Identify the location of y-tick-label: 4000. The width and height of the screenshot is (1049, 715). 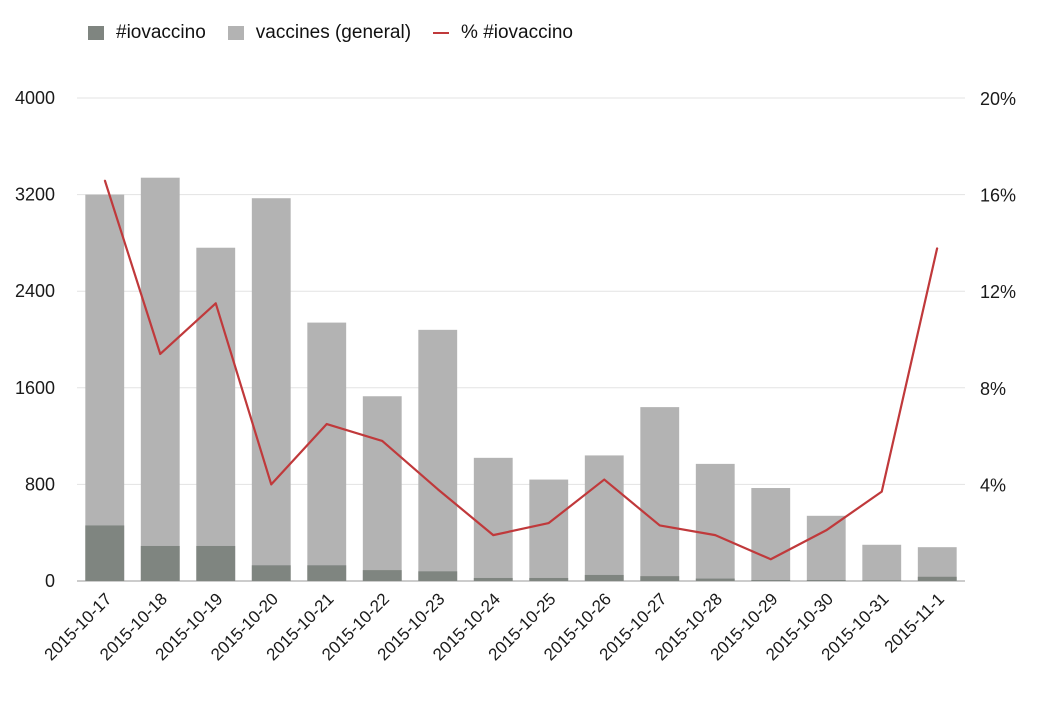
(35, 98).